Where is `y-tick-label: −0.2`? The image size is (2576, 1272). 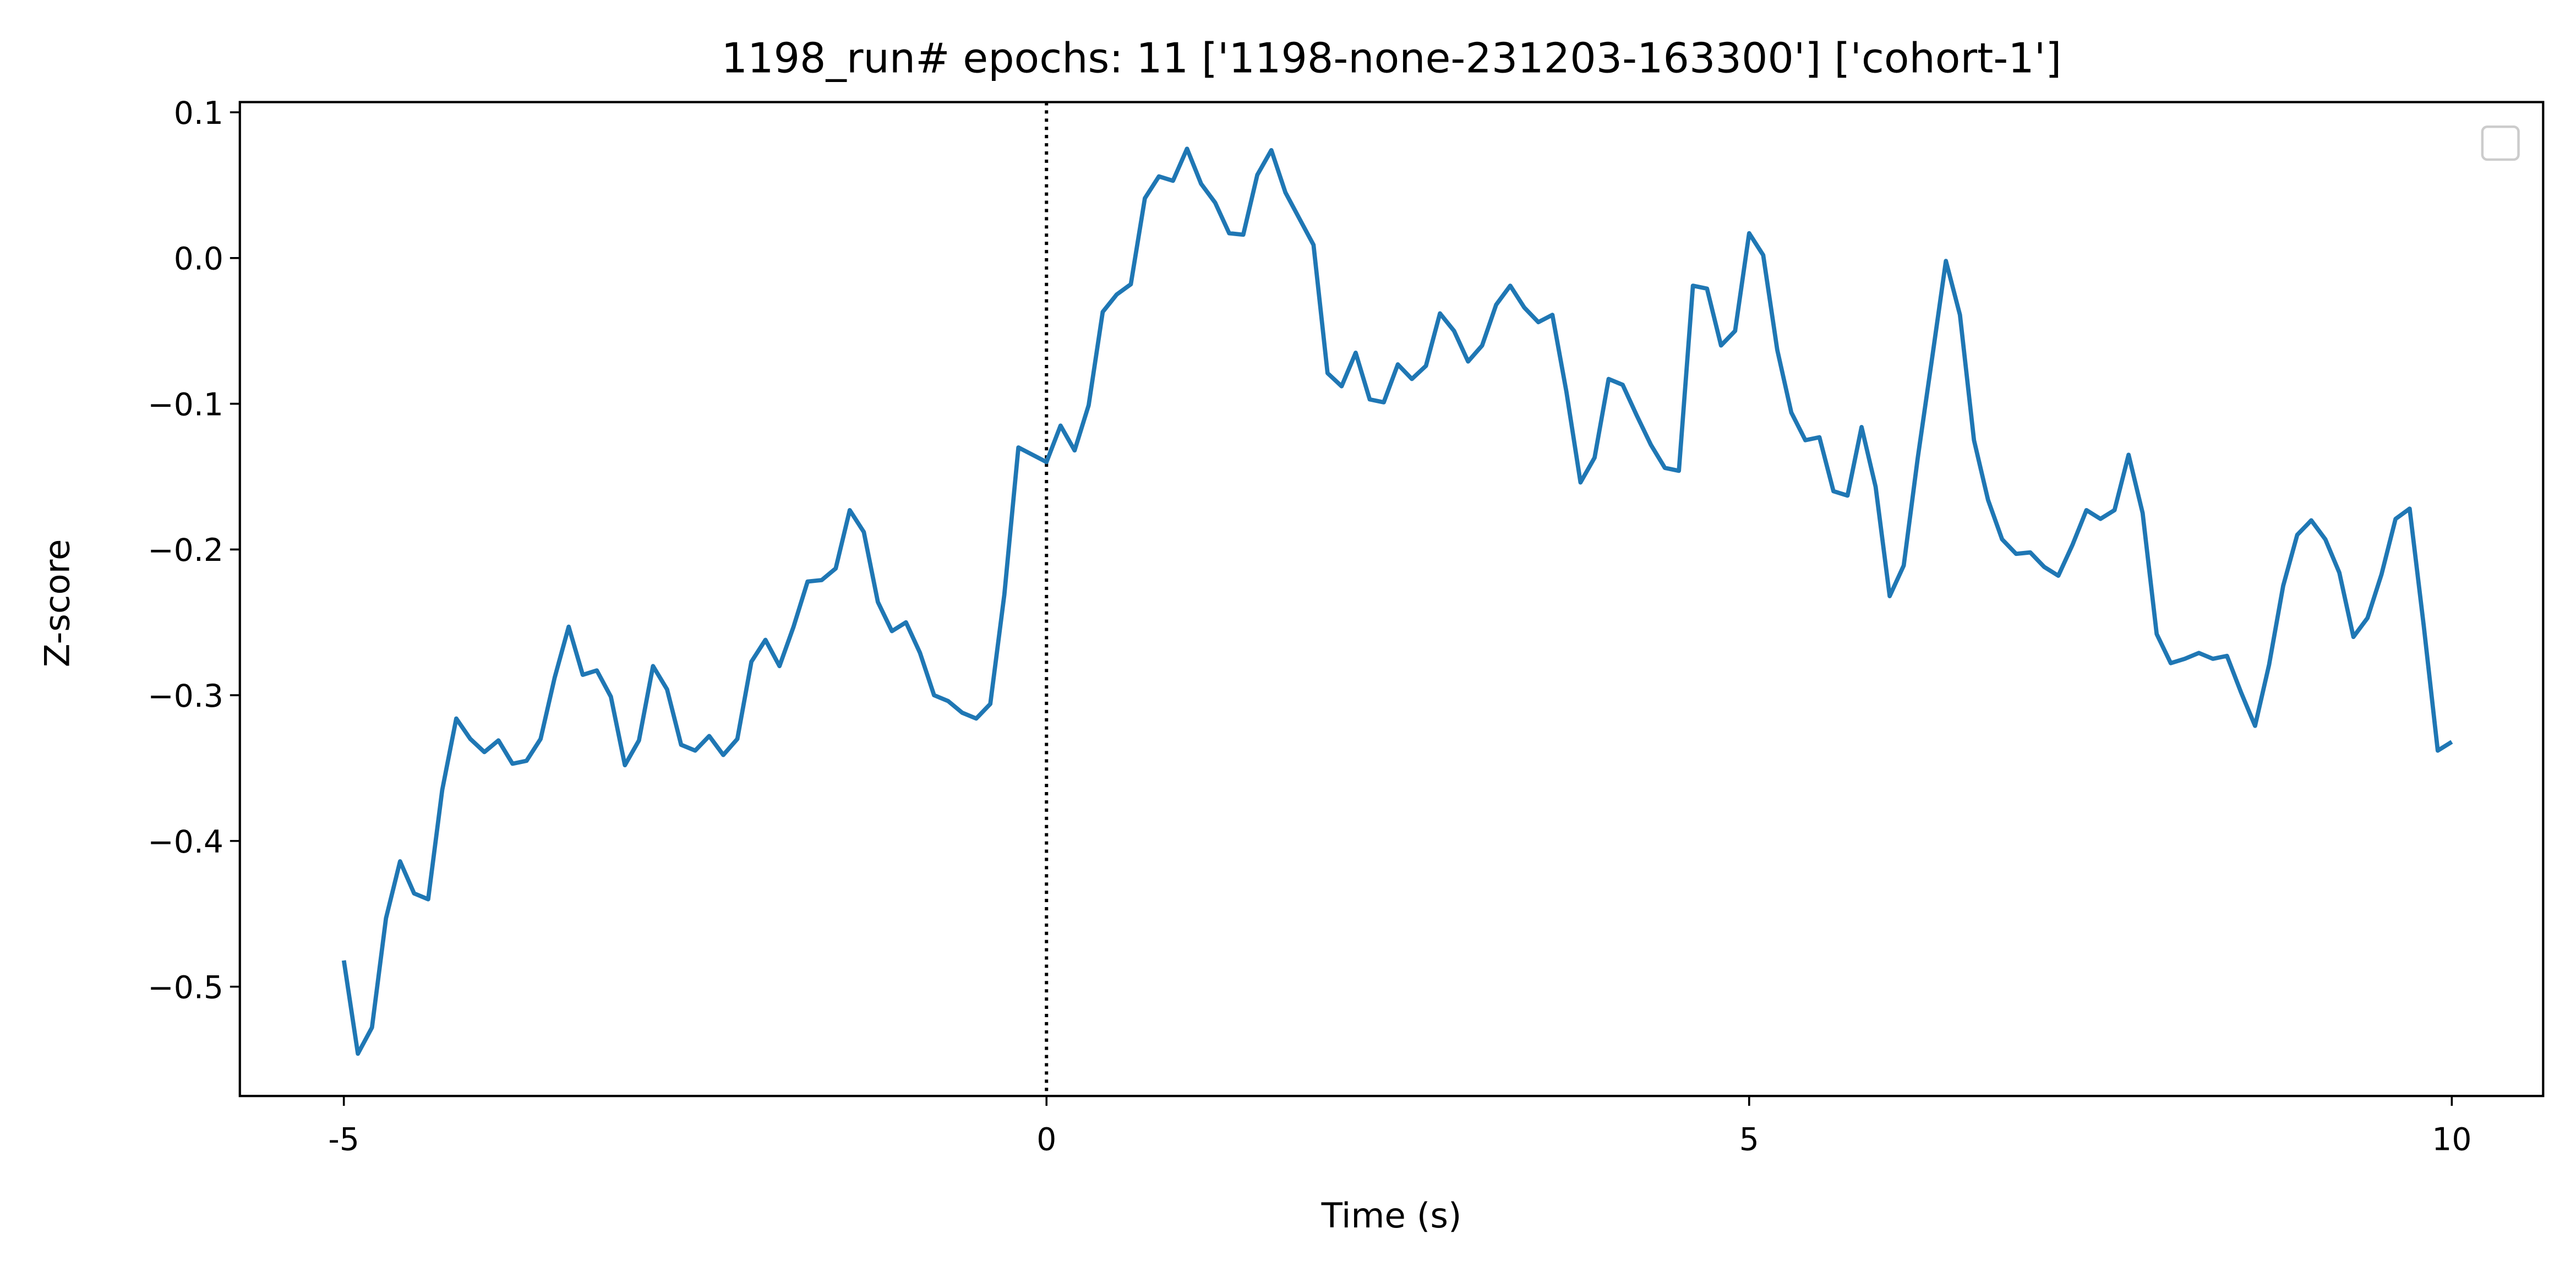 y-tick-label: −0.2 is located at coordinates (185, 550).